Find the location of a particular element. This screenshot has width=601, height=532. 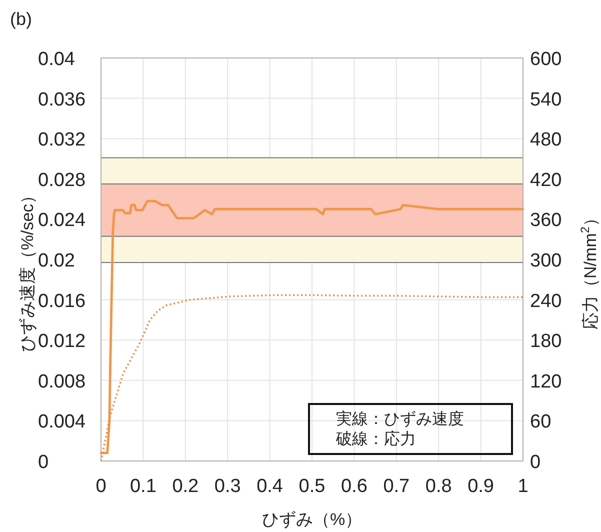

x-tick-label: 0.1 is located at coordinates (143, 486).